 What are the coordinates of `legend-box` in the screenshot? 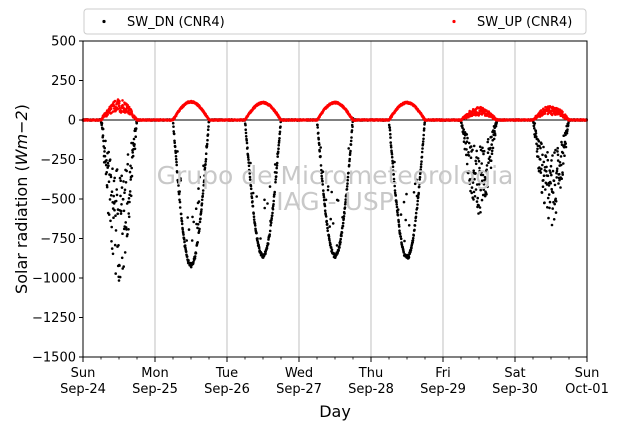 It's located at (335, 21).